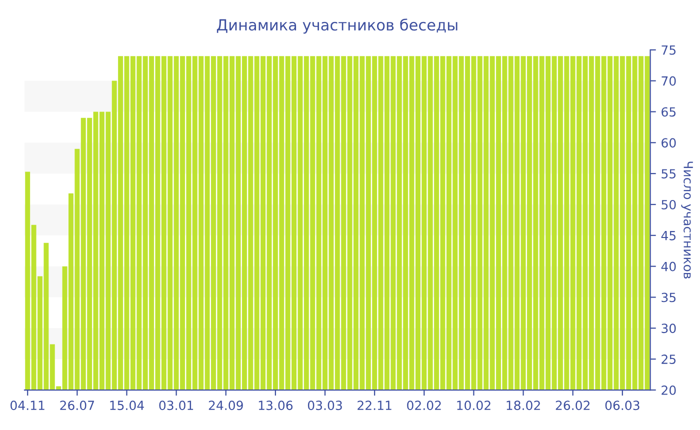 Image resolution: width=700 pixels, height=430 pixels. I want to click on y-tick-label: 65, so click(669, 112).